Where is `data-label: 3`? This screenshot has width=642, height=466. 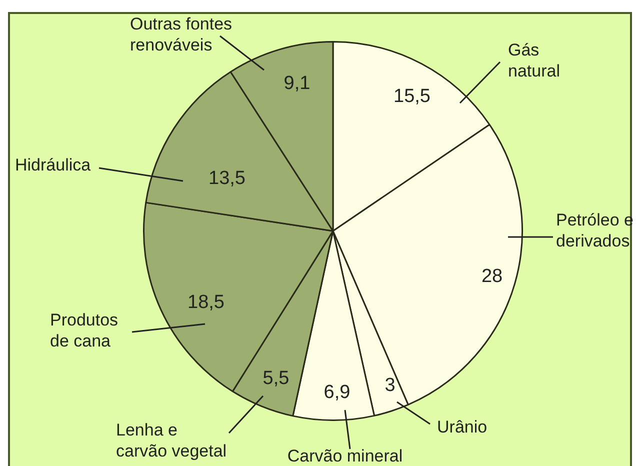
data-label: 3 is located at coordinates (390, 385).